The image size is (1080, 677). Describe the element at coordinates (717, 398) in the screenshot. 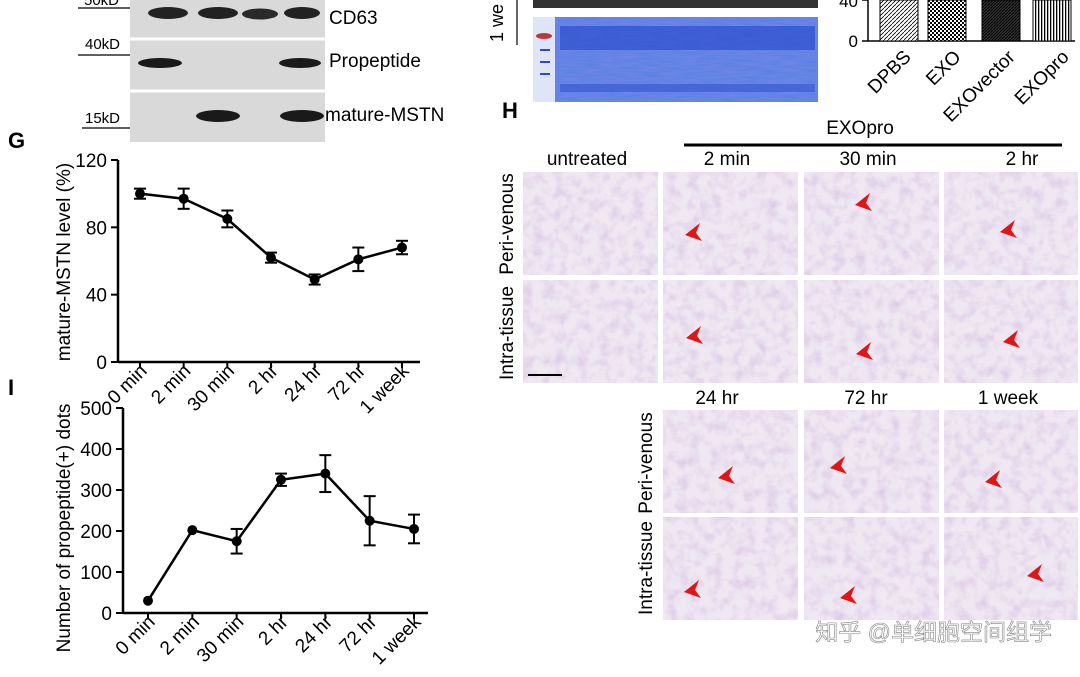

I see `col-title: 24 hr` at that location.